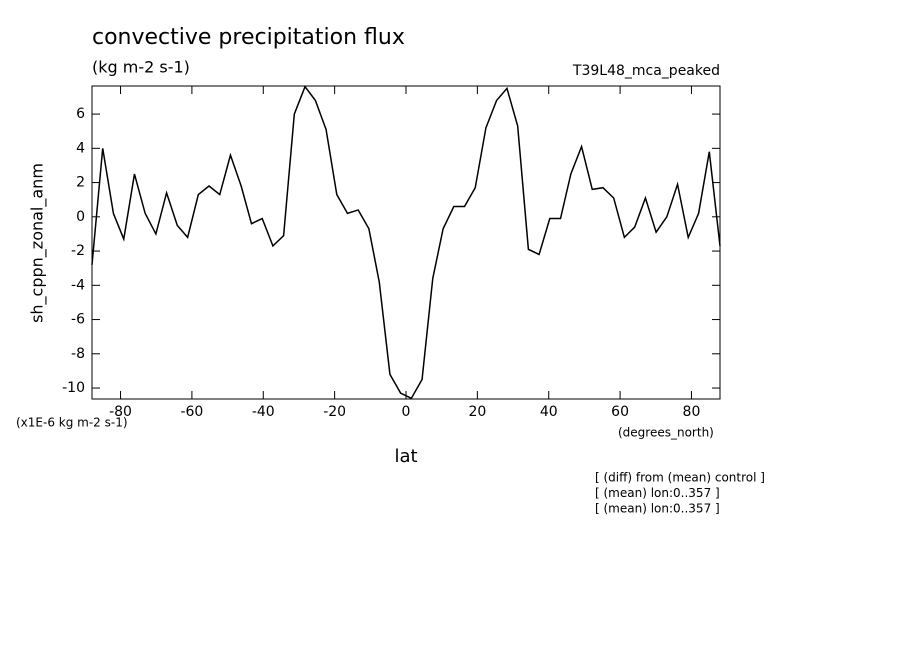 The height and width of the screenshot is (654, 904). Describe the element at coordinates (666, 433) in the screenshot. I see `x-units: (degrees_north)` at that location.